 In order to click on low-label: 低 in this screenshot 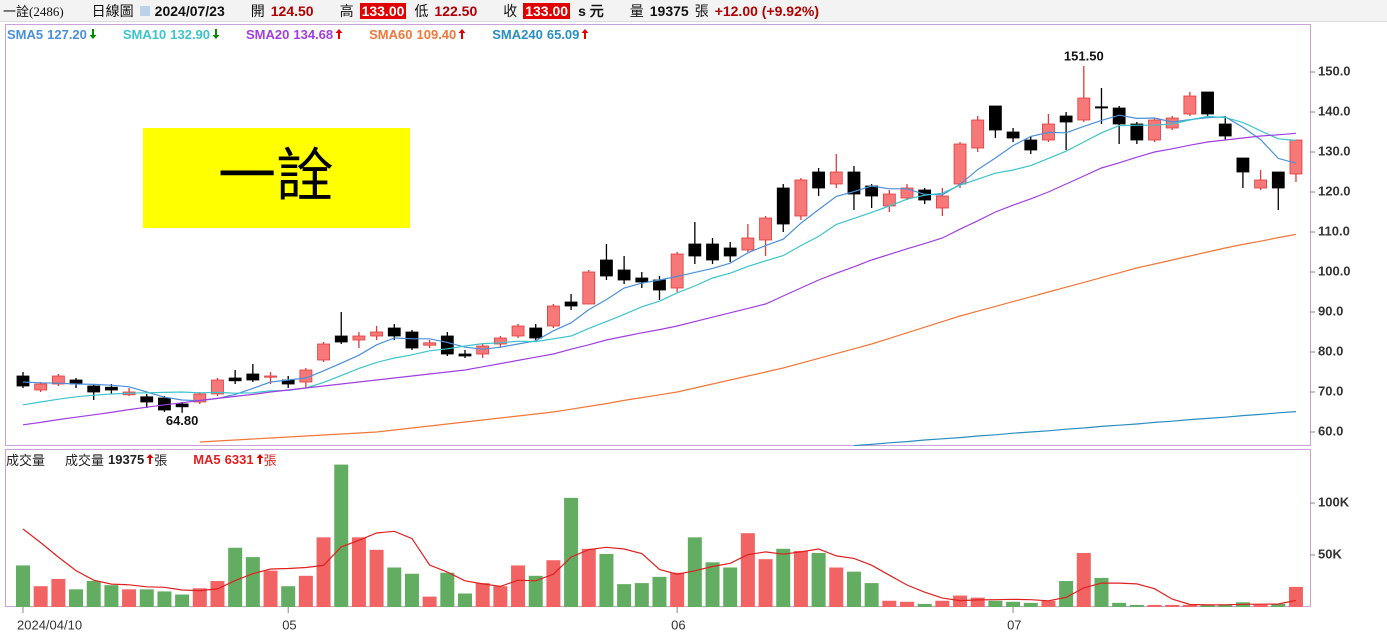, I will do `click(421, 10)`.